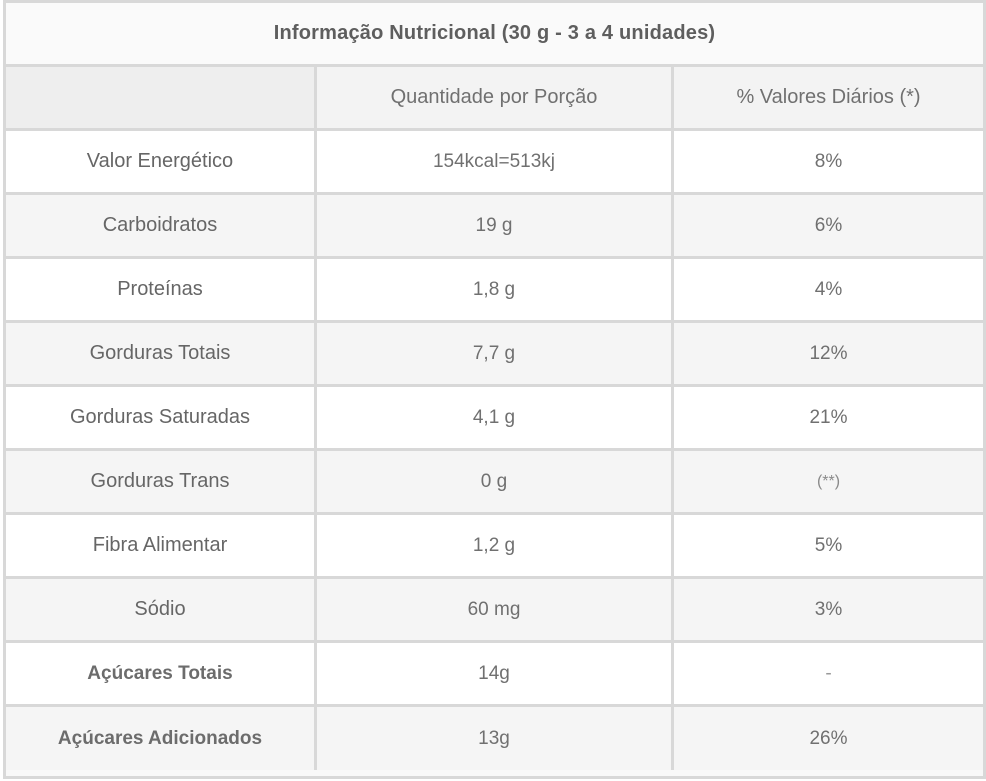  Describe the element at coordinates (161, 483) in the screenshot. I see `nutrient-label: Gorduras Trans` at that location.